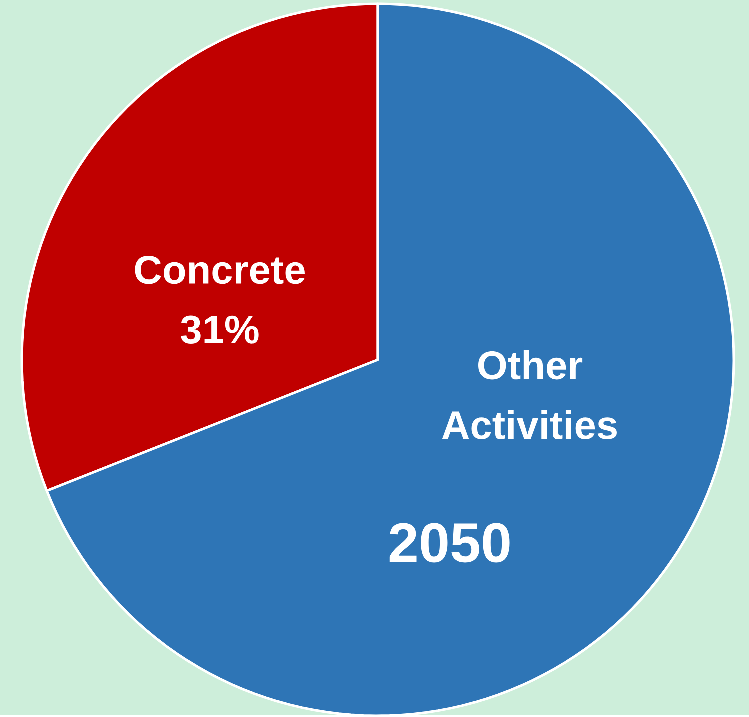 Image resolution: width=749 pixels, height=717 pixels. What do you see at coordinates (220, 270) in the screenshot?
I see `slice-label: Concrete` at bounding box center [220, 270].